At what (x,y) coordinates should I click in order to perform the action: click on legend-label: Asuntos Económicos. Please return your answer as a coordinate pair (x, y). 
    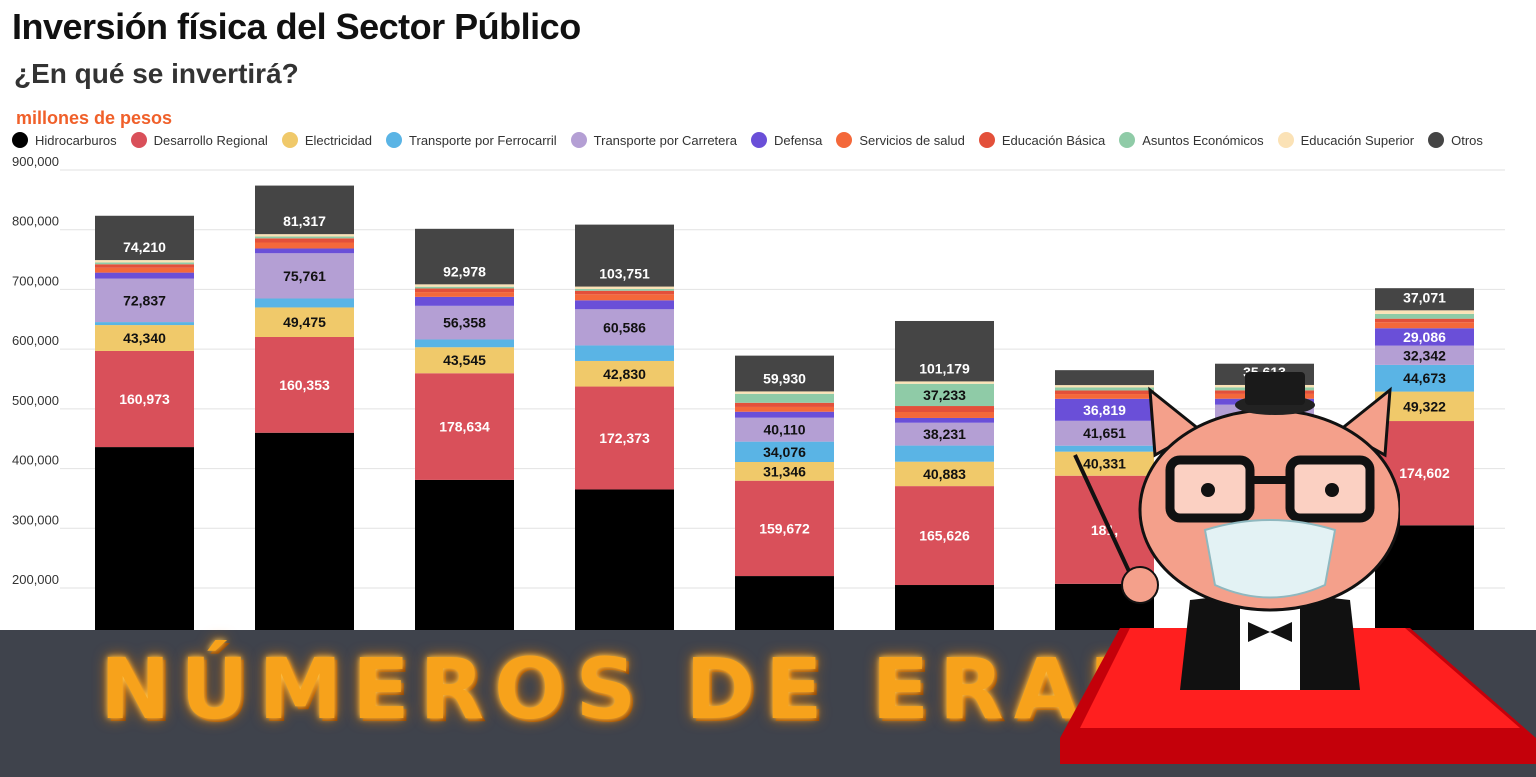
    Looking at the image, I should click on (1203, 140).